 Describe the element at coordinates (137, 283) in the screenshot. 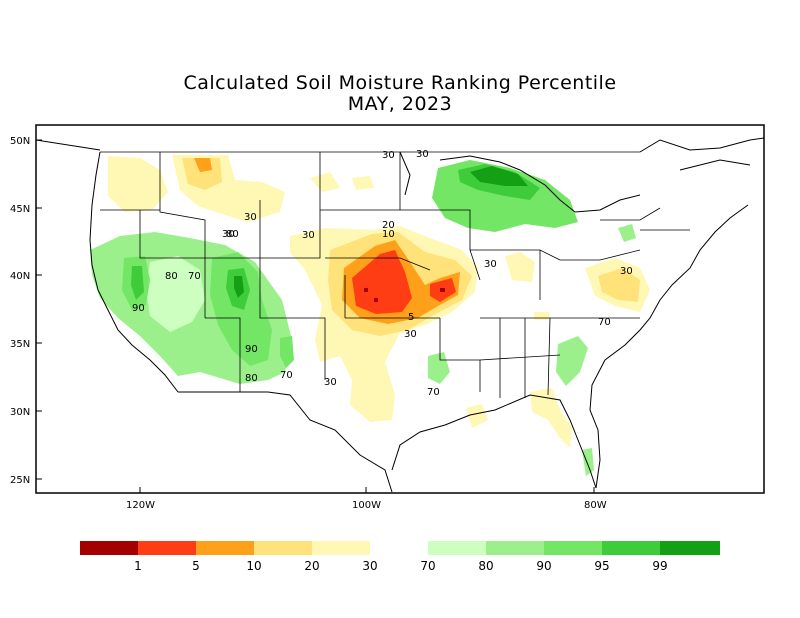

I see `wet-core-nevada` at that location.